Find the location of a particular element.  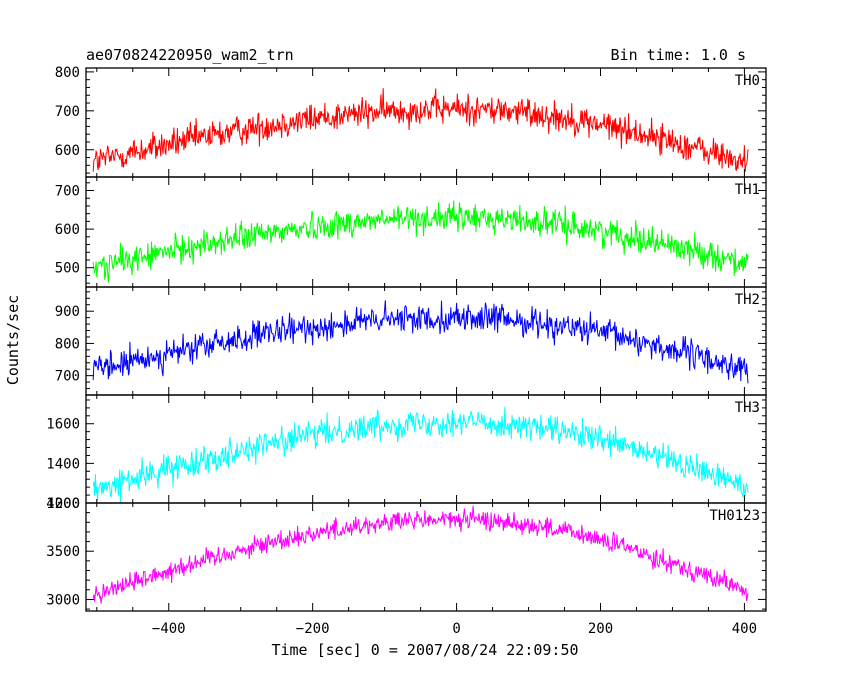

y-tick-label: 4000 is located at coordinates (63, 504).